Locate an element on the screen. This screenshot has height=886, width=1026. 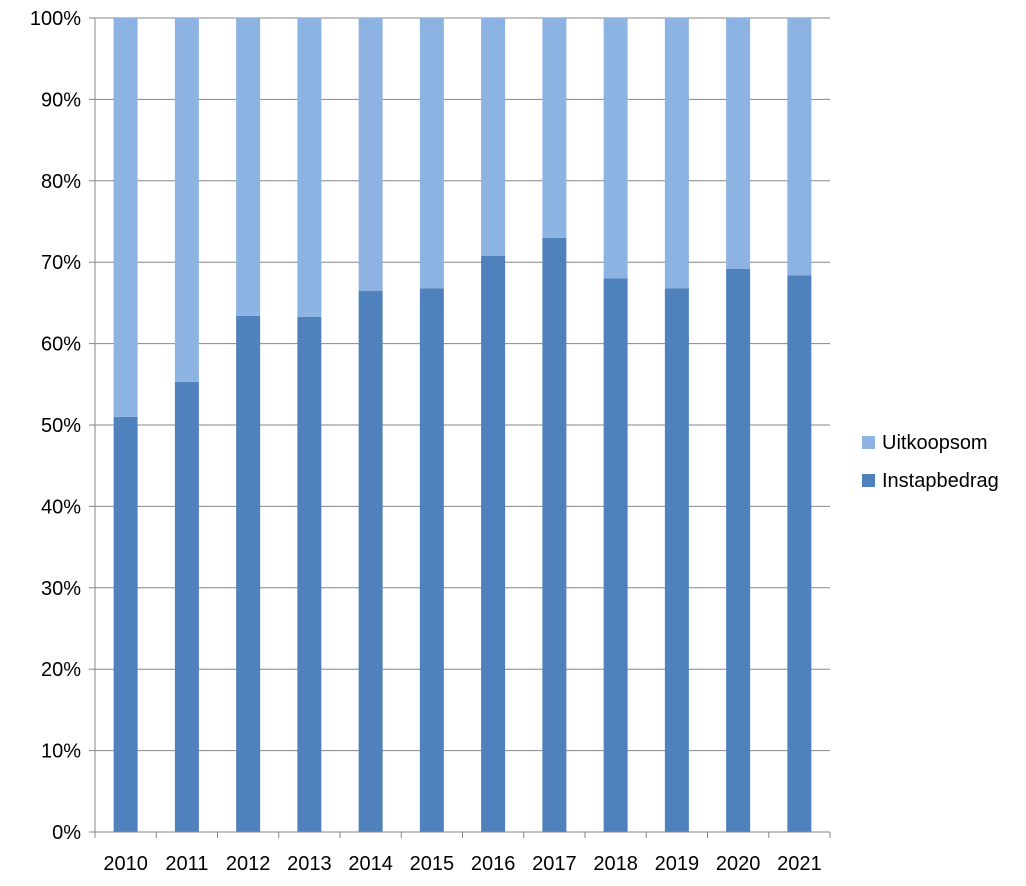
x-tick-label: 2010 is located at coordinates (125, 864).